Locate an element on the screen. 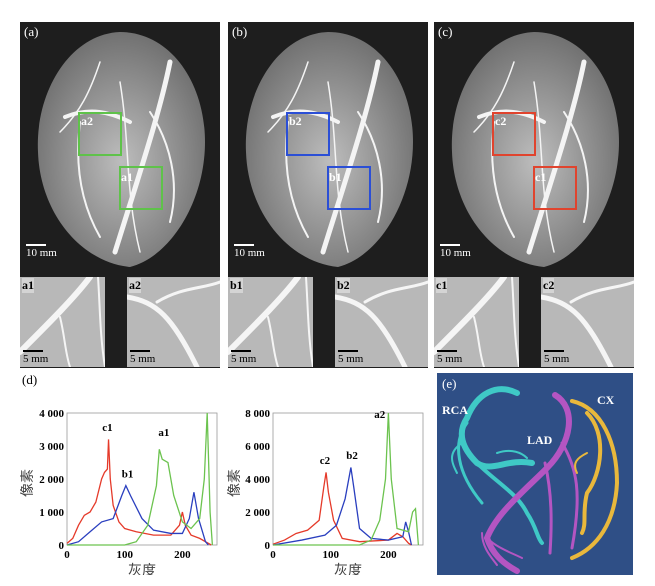 The height and width of the screenshot is (586, 655). cx-label: CX is located at coordinates (606, 400).